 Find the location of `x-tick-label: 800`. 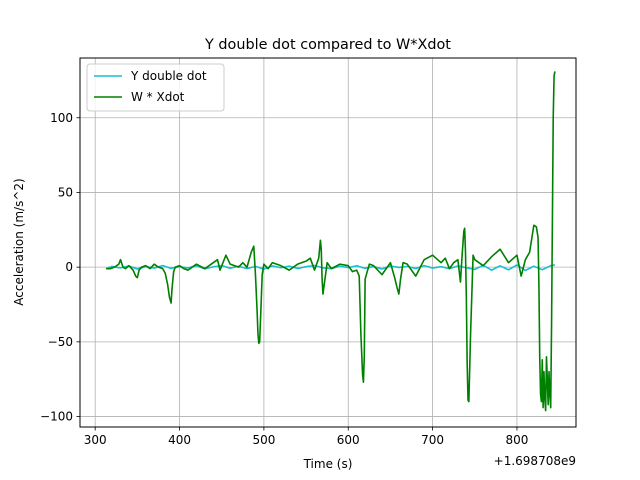

x-tick-label: 800 is located at coordinates (516, 440).